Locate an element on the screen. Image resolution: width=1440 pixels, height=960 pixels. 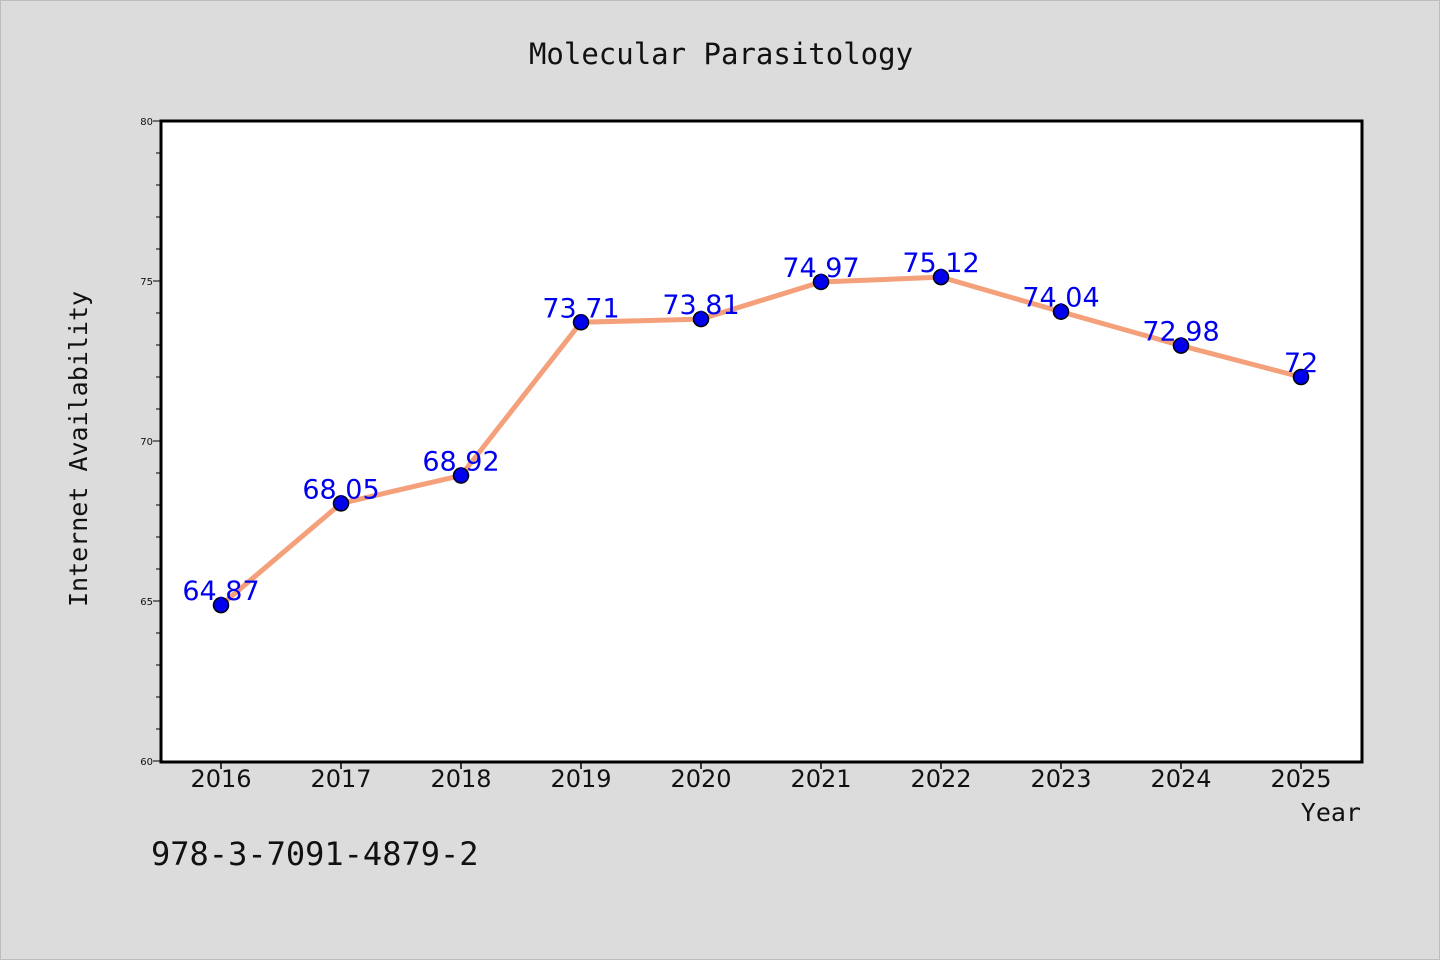
x-tick-label: 2017 is located at coordinates (340, 779).